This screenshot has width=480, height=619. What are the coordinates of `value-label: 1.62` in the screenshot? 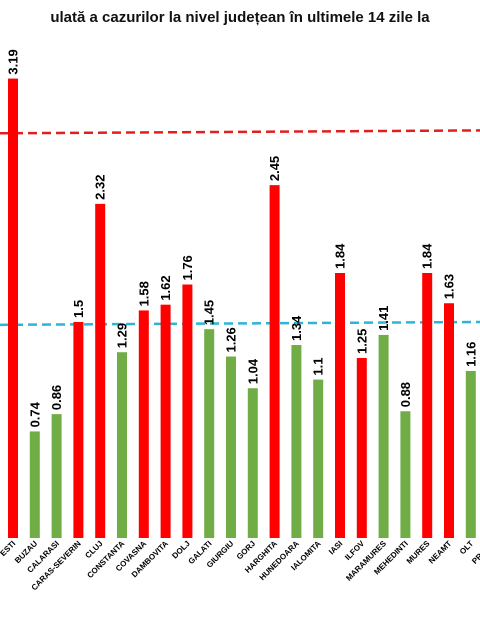 It's located at (165, 287).